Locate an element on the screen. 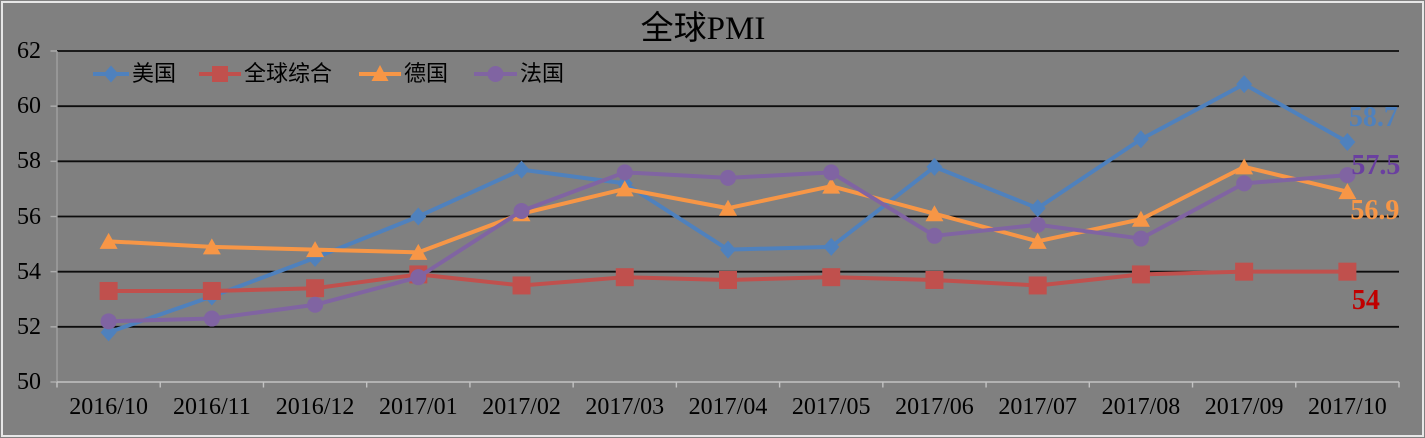  data-label-global: 54 is located at coordinates (1365, 300).